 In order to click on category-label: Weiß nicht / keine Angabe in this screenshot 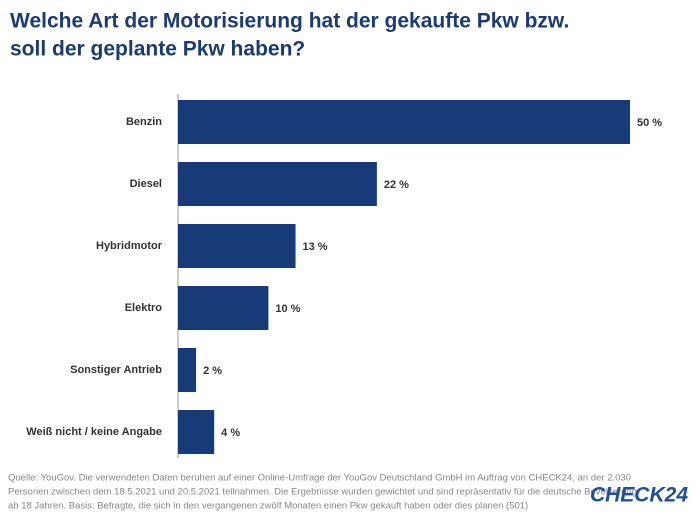, I will do `click(94, 432)`.